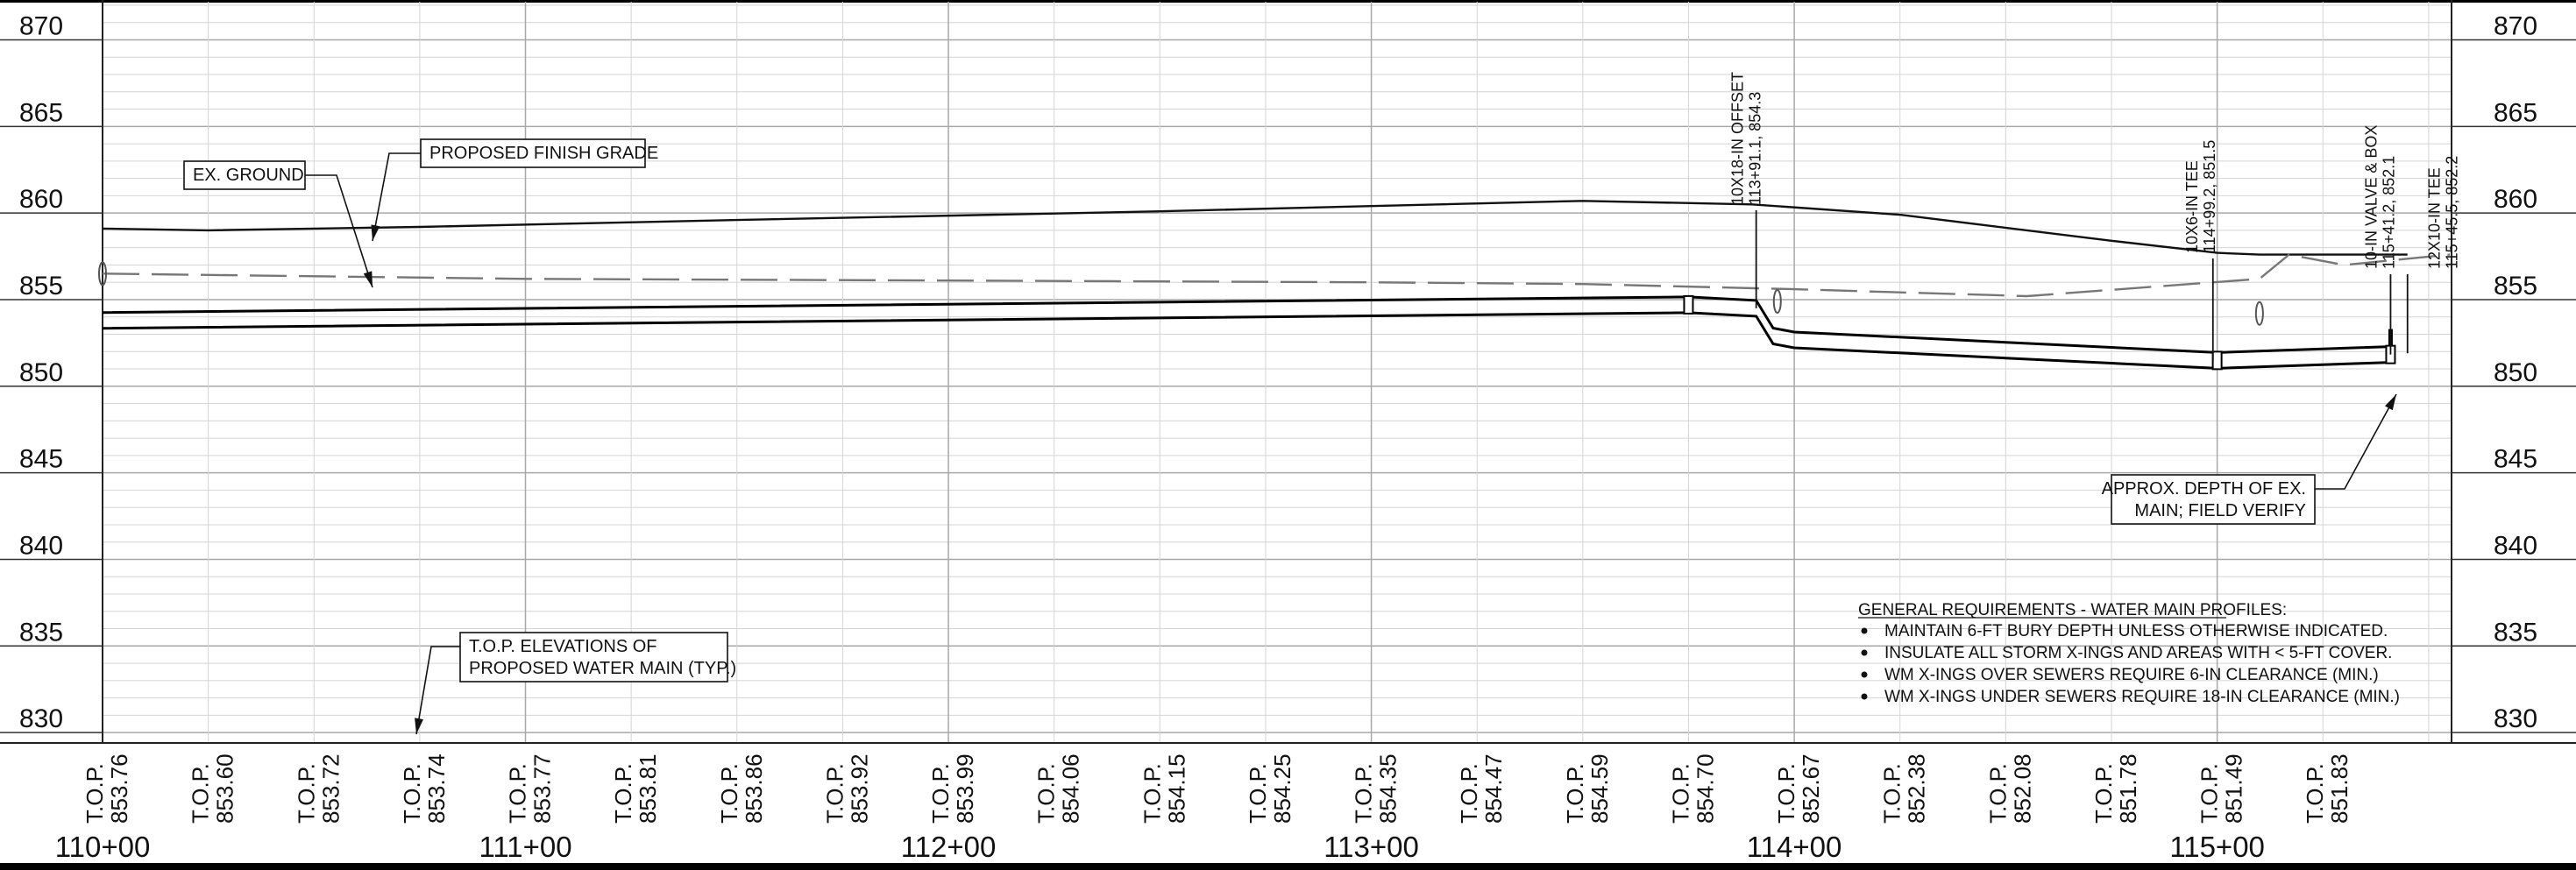 This screenshot has width=2576, height=870. I want to click on top-elevation-label: T.O.P.853.86, so click(742, 788).